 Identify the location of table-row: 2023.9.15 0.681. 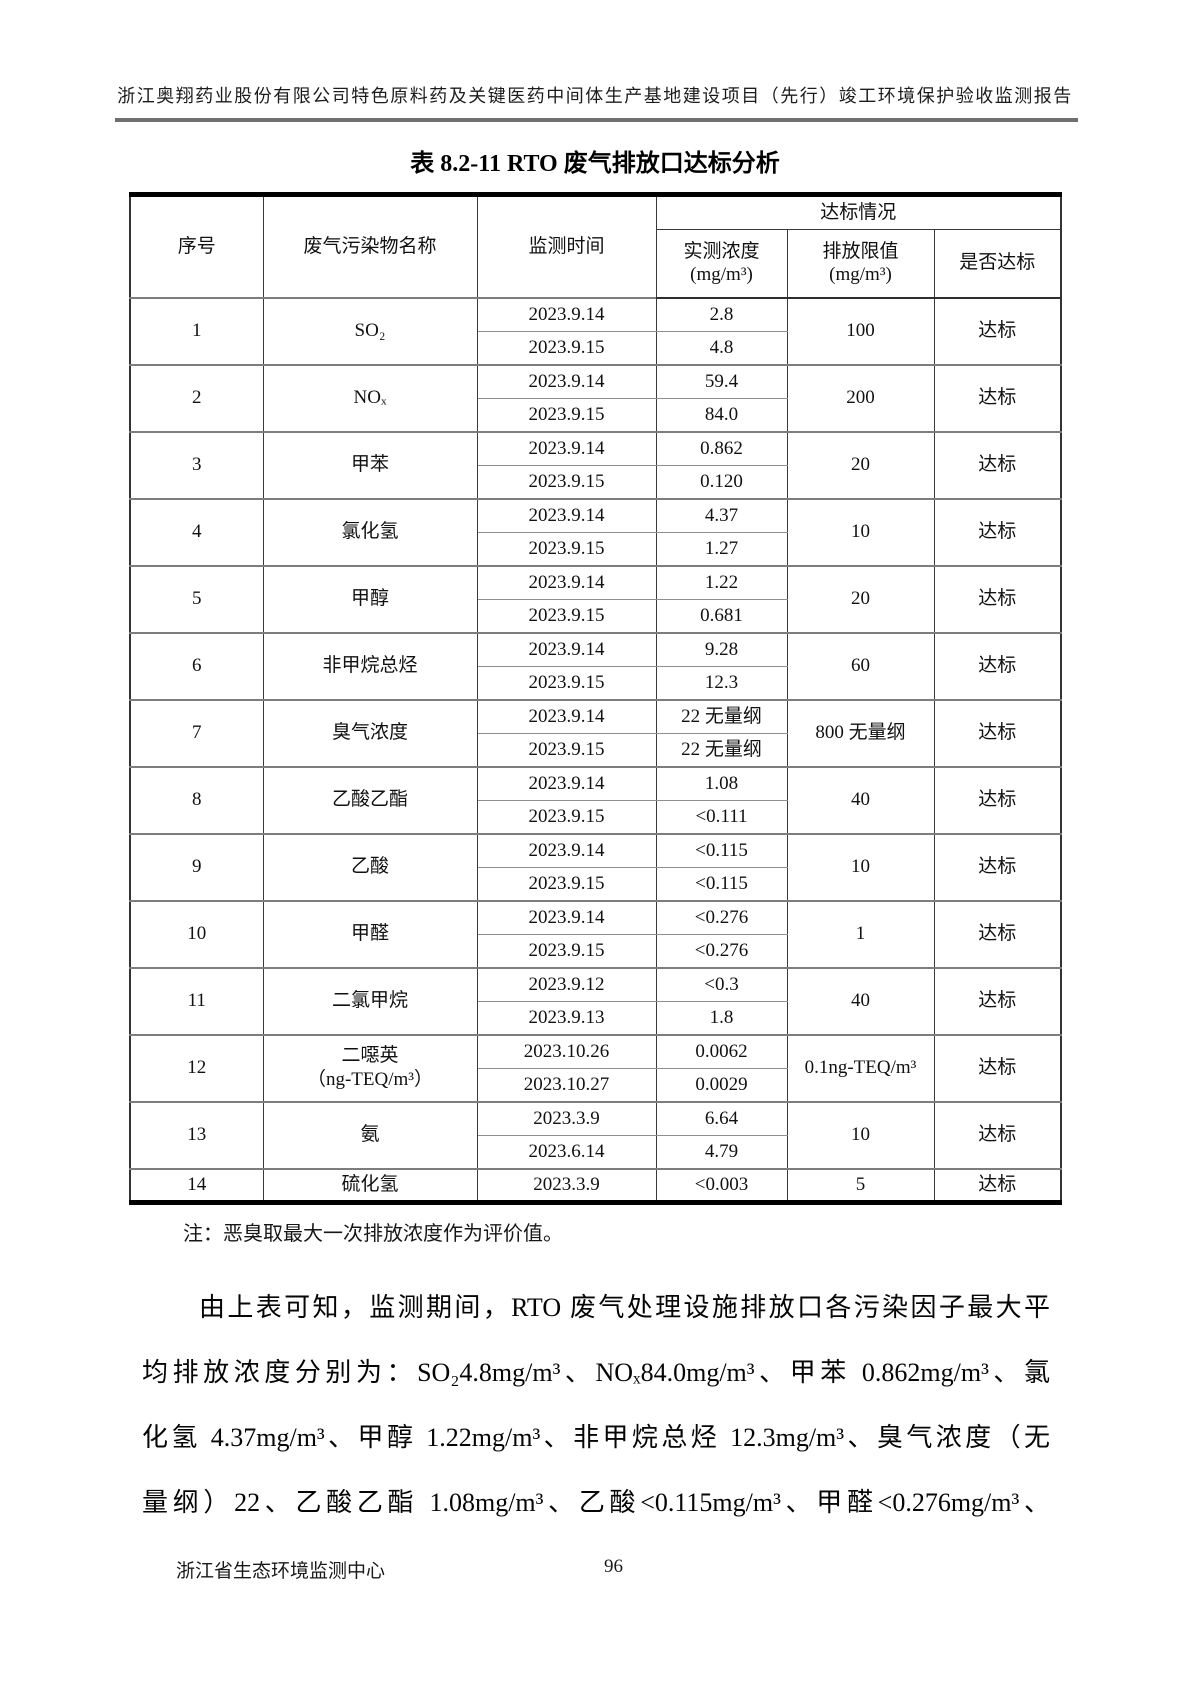
(595, 616).